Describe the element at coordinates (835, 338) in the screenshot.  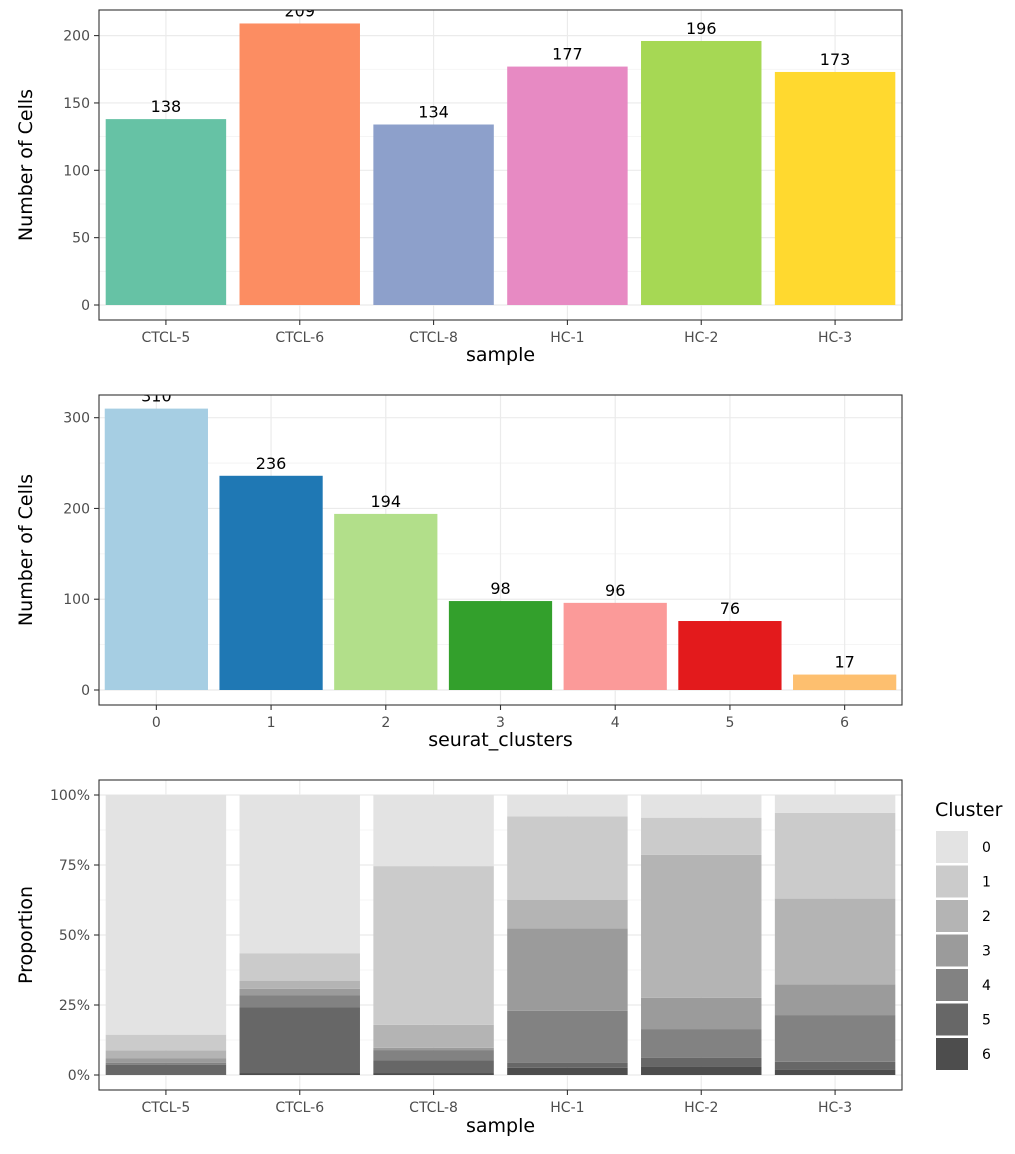
I see `x-tick-label: HC-3` at that location.